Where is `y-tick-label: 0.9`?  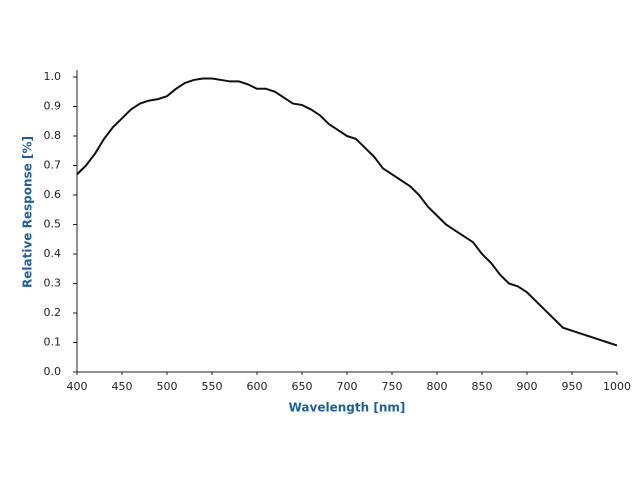
y-tick-label: 0.9 is located at coordinates (53, 106).